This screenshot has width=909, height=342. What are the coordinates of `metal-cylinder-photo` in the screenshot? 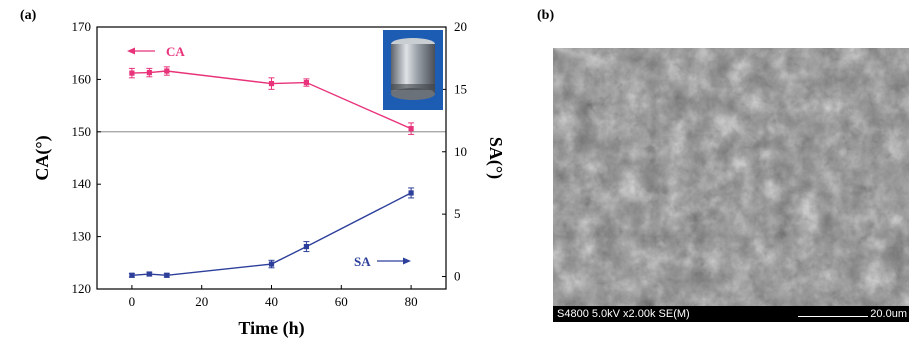 It's located at (413, 70).